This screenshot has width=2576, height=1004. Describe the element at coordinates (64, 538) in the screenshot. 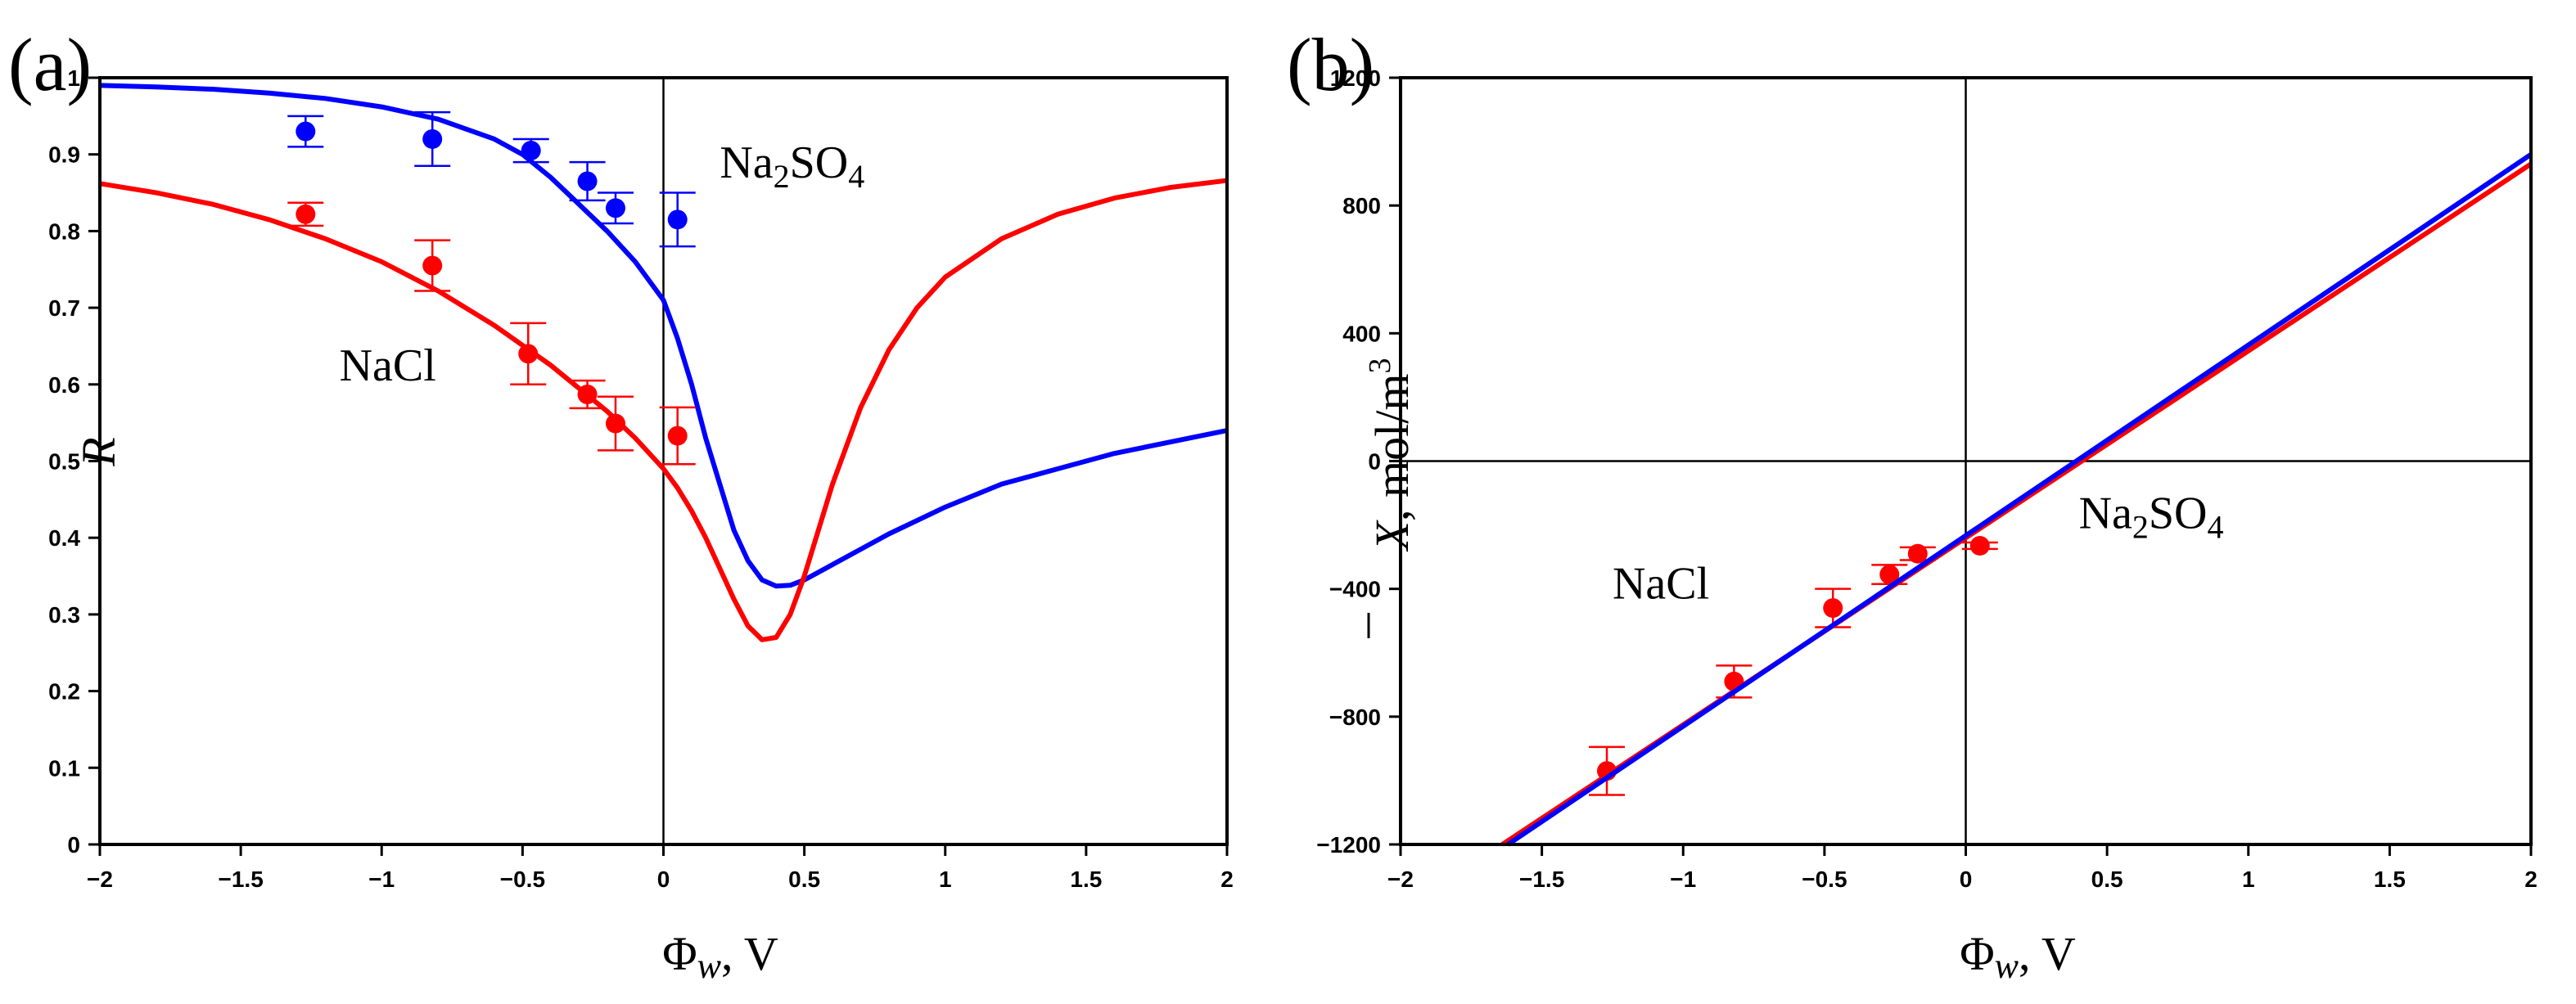

I see `panel-a-ytick-label: 0.4` at that location.